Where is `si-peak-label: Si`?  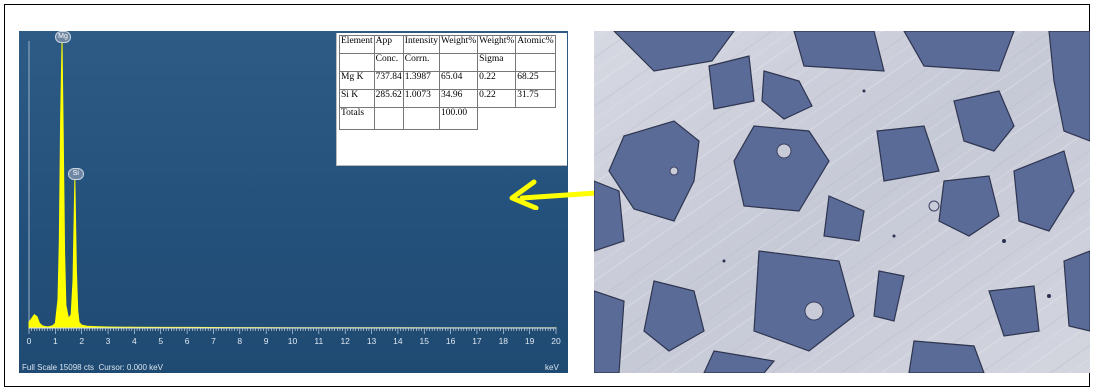 si-peak-label: Si is located at coordinates (75, 173).